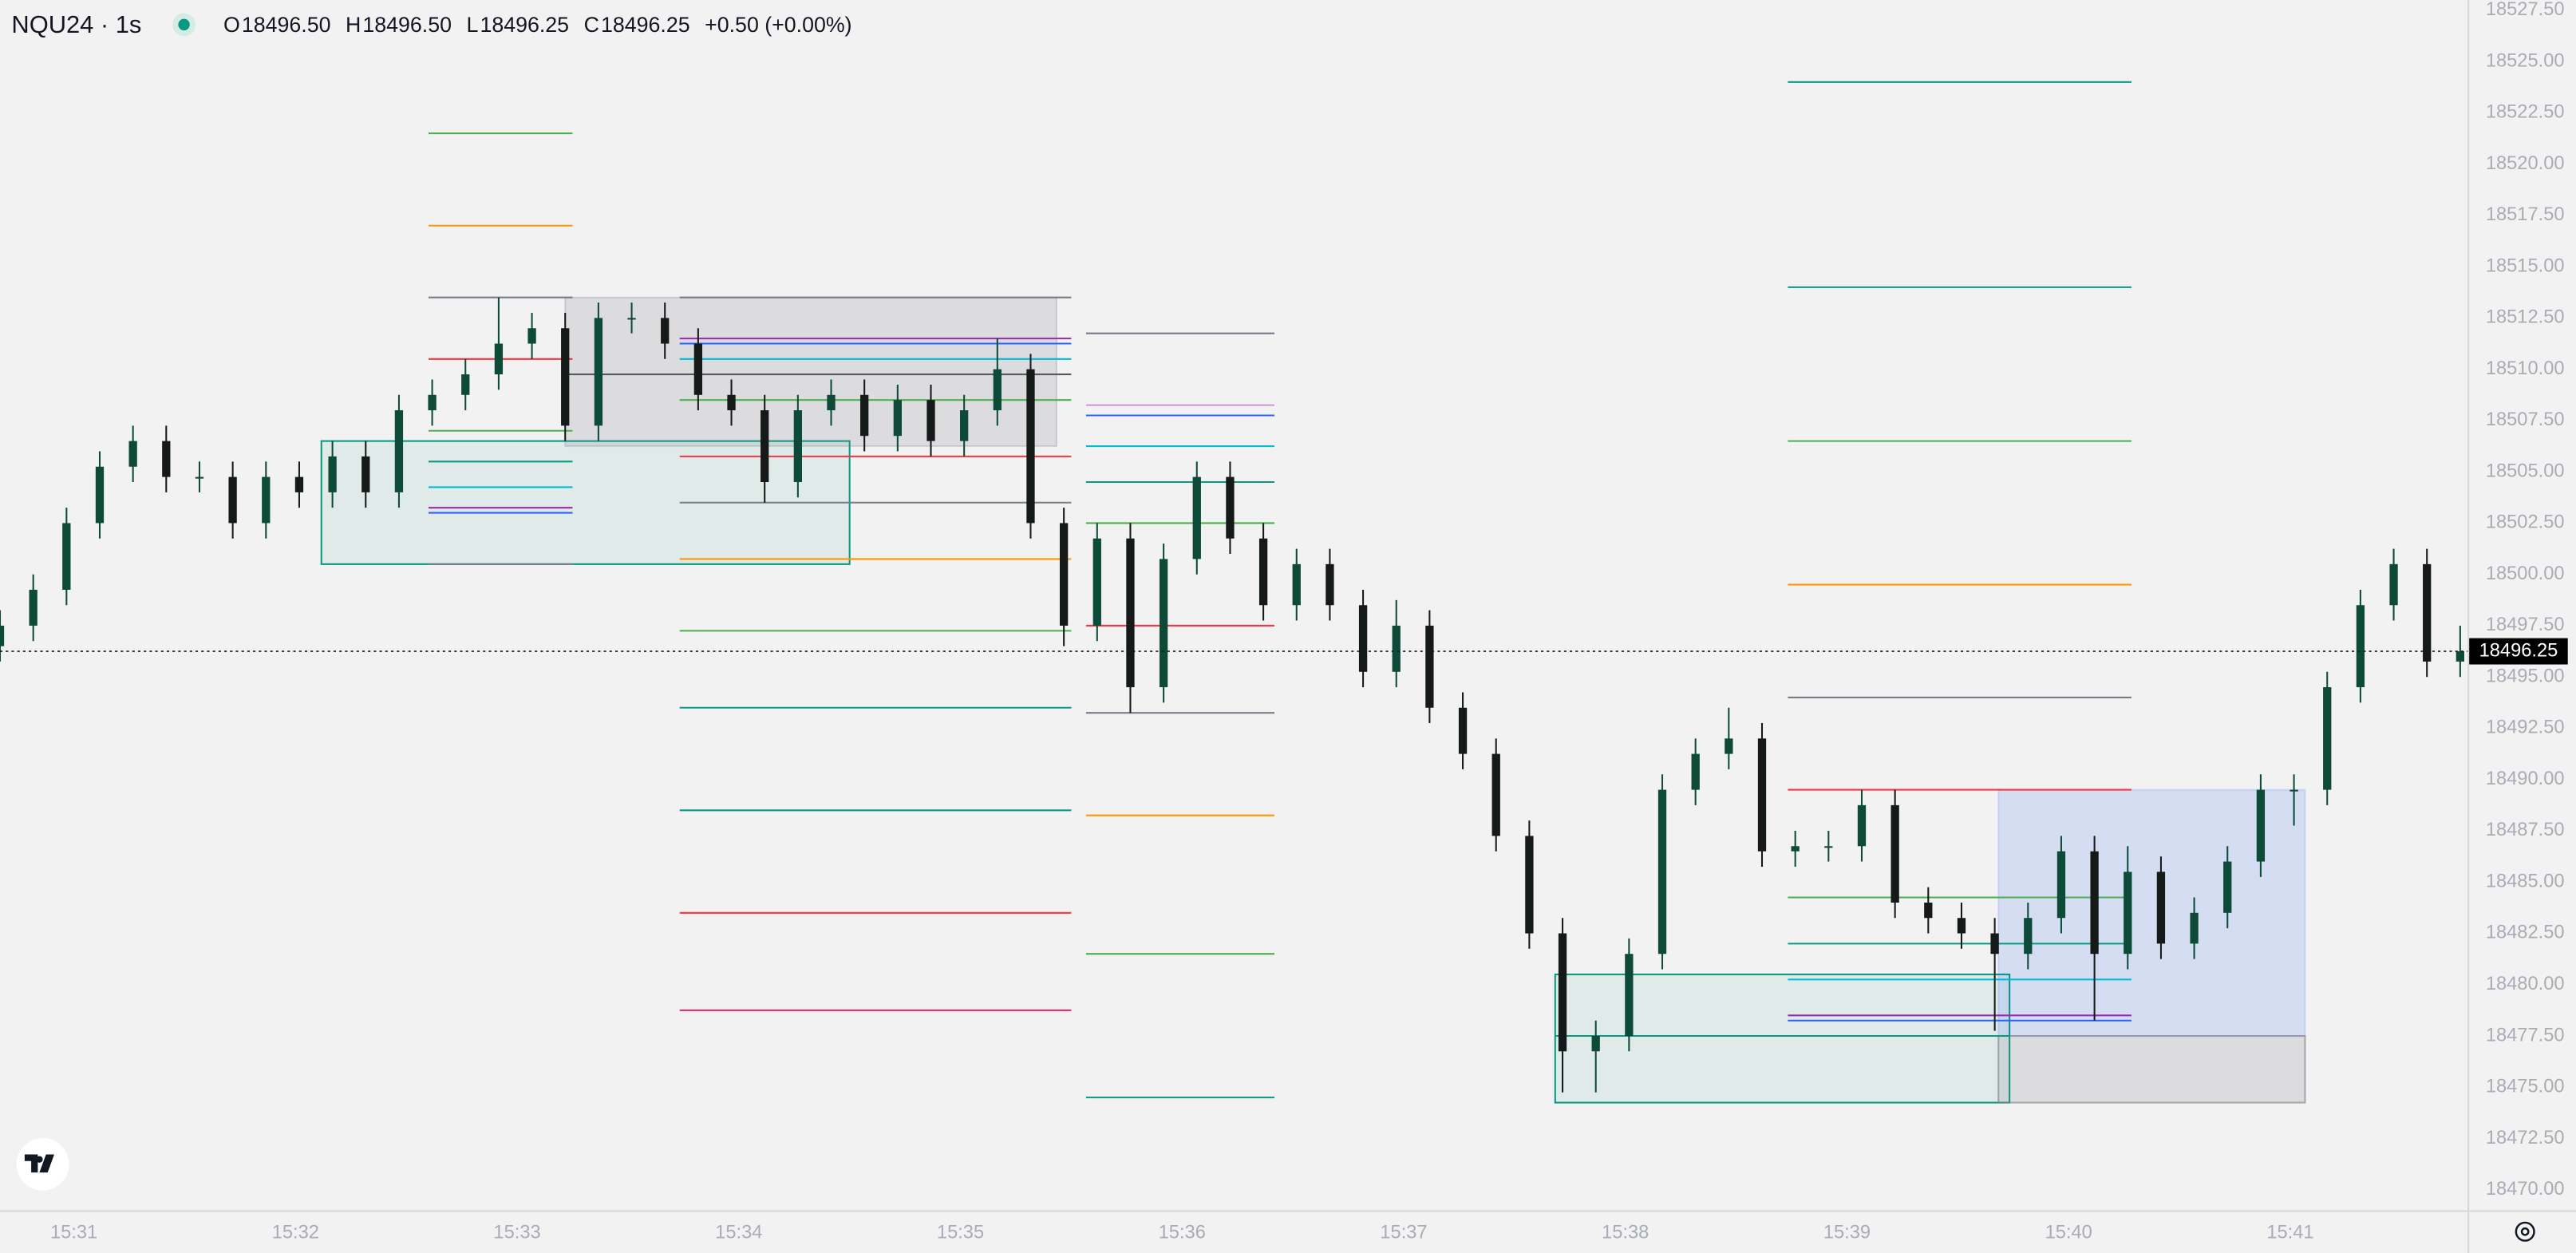  I want to click on y-tick-label: 18492.50, so click(2525, 728).